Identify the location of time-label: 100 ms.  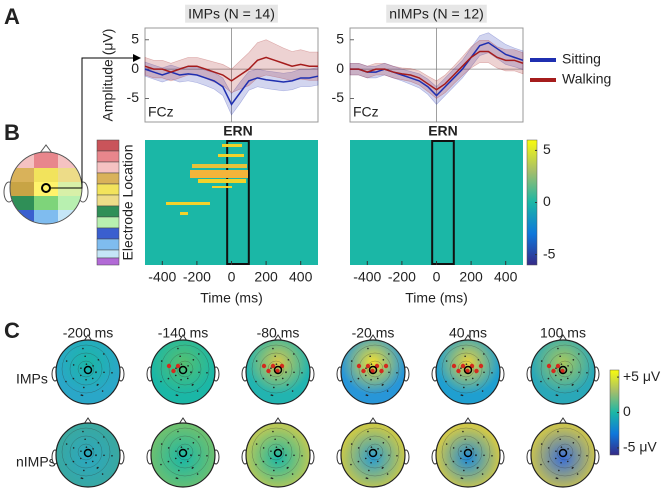
(563, 333).